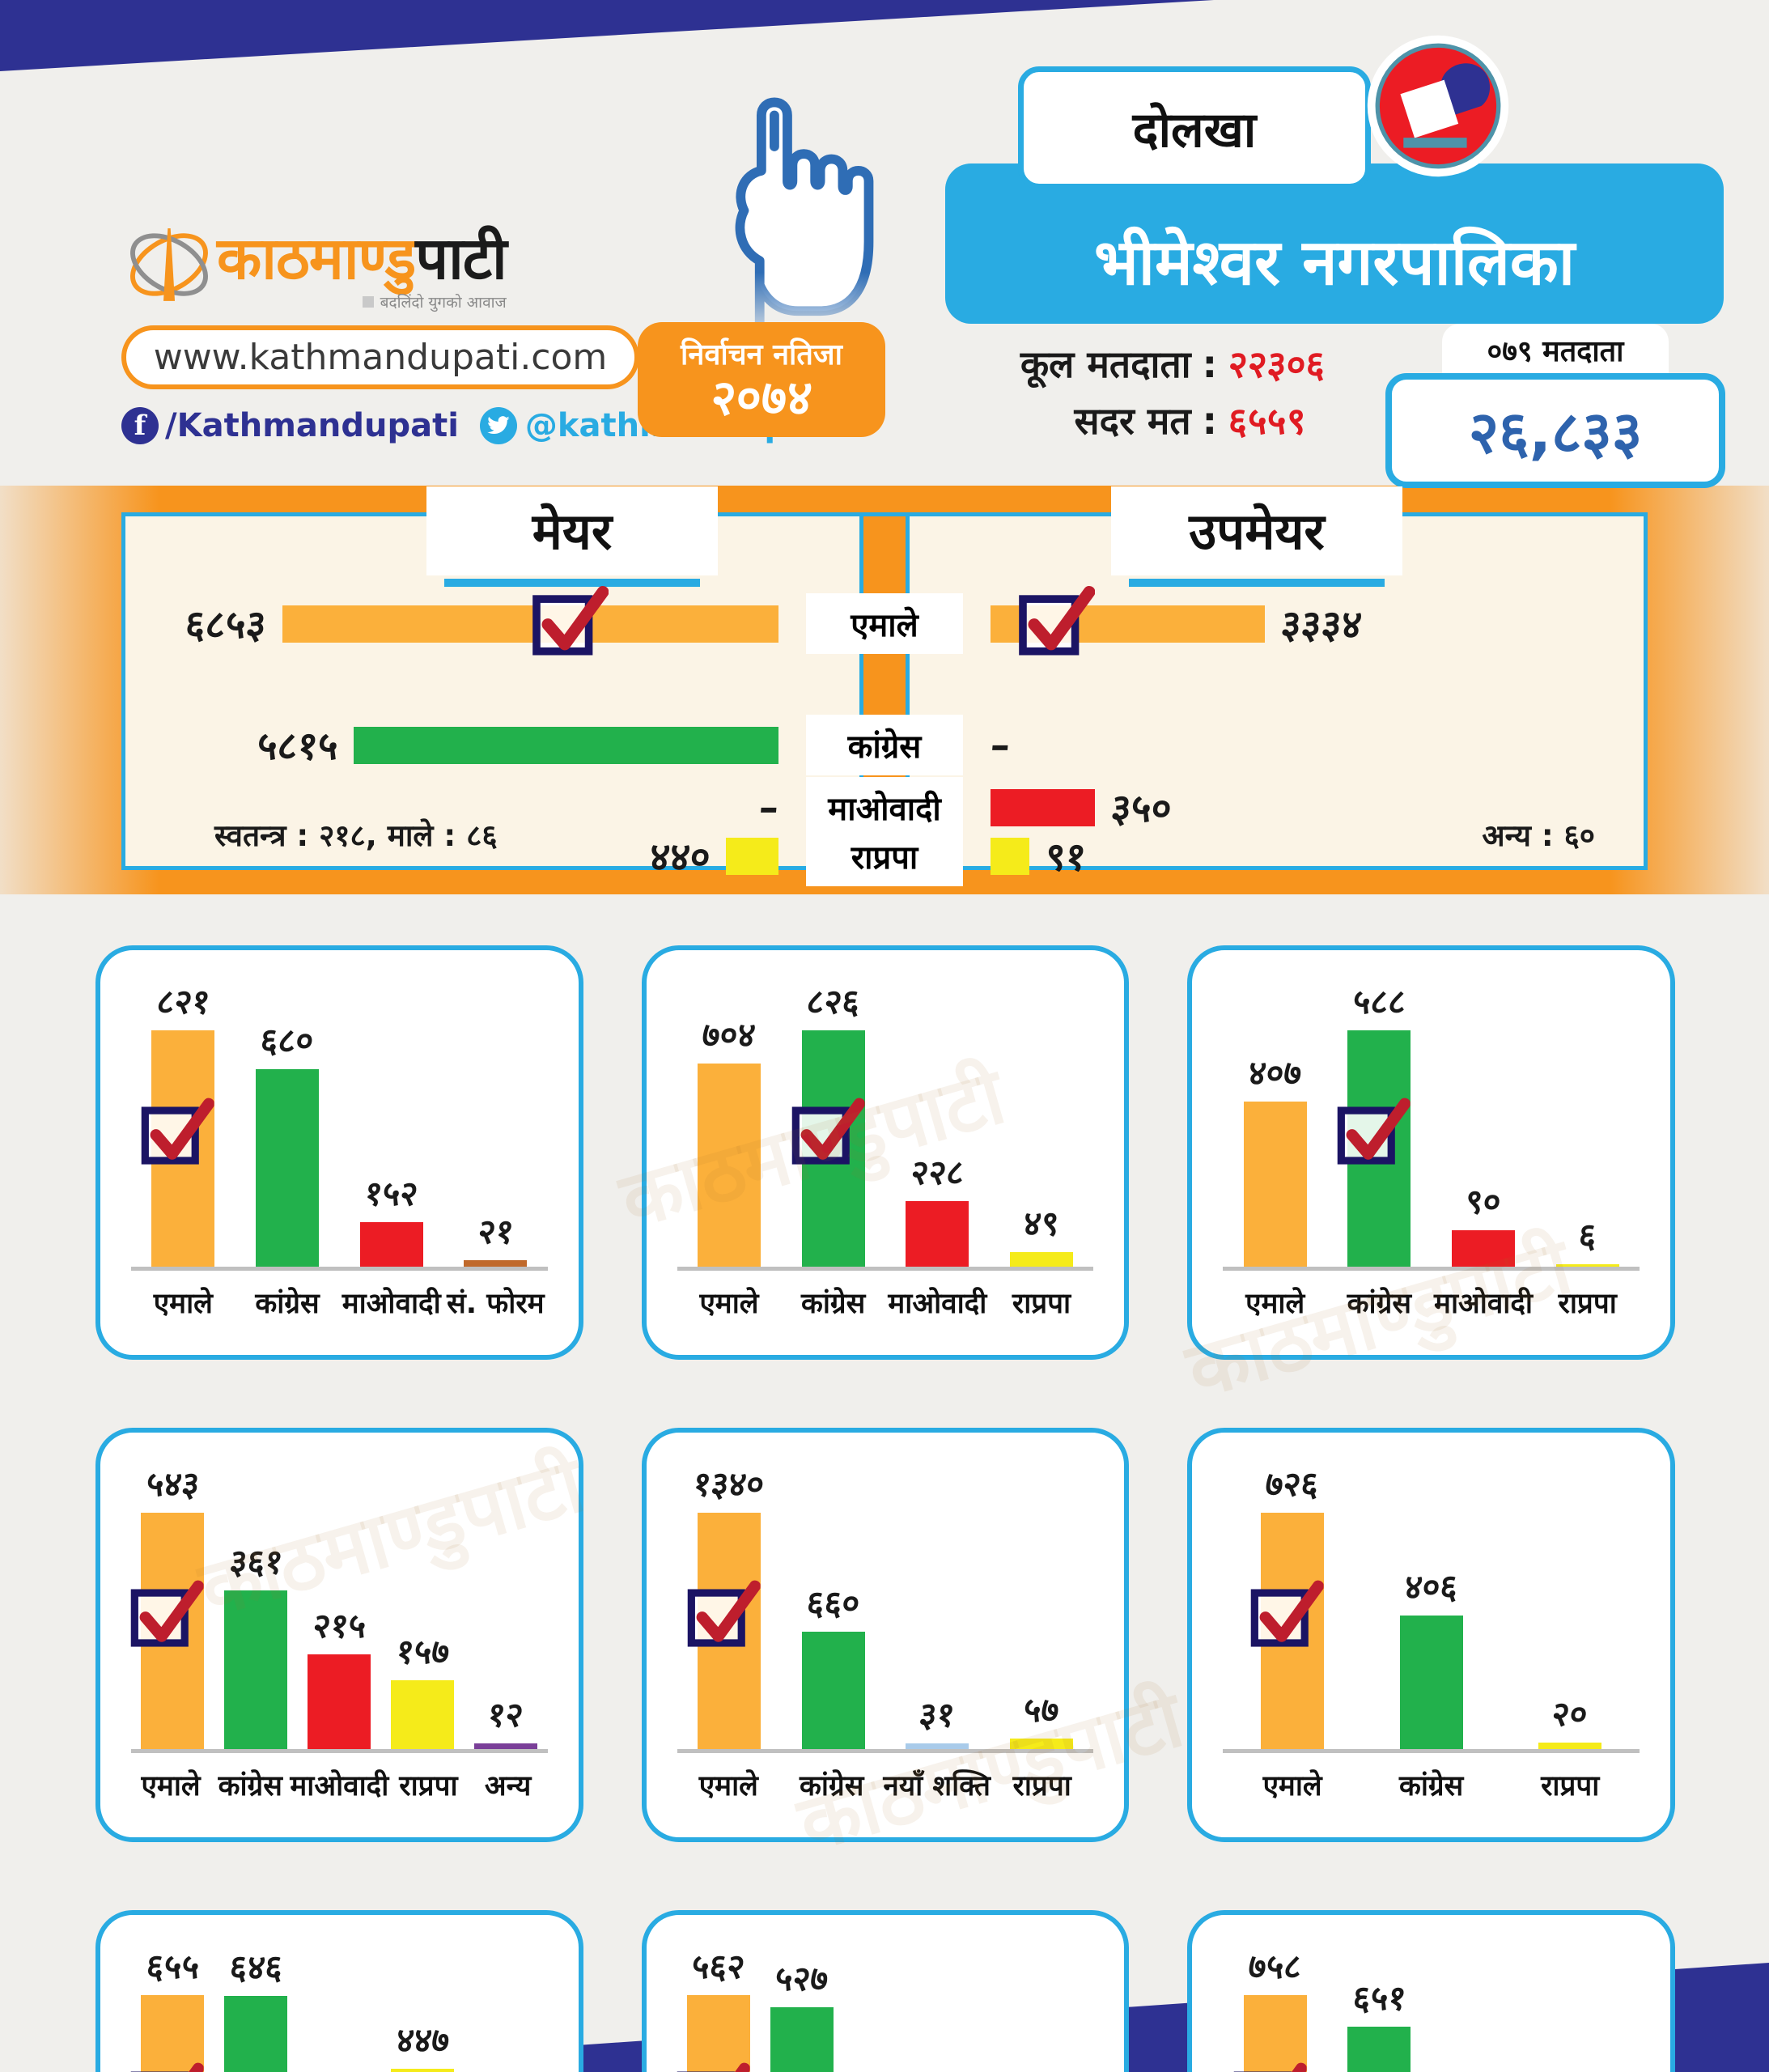  Describe the element at coordinates (498, 425) in the screenshot. I see `twitter-icon` at that location.